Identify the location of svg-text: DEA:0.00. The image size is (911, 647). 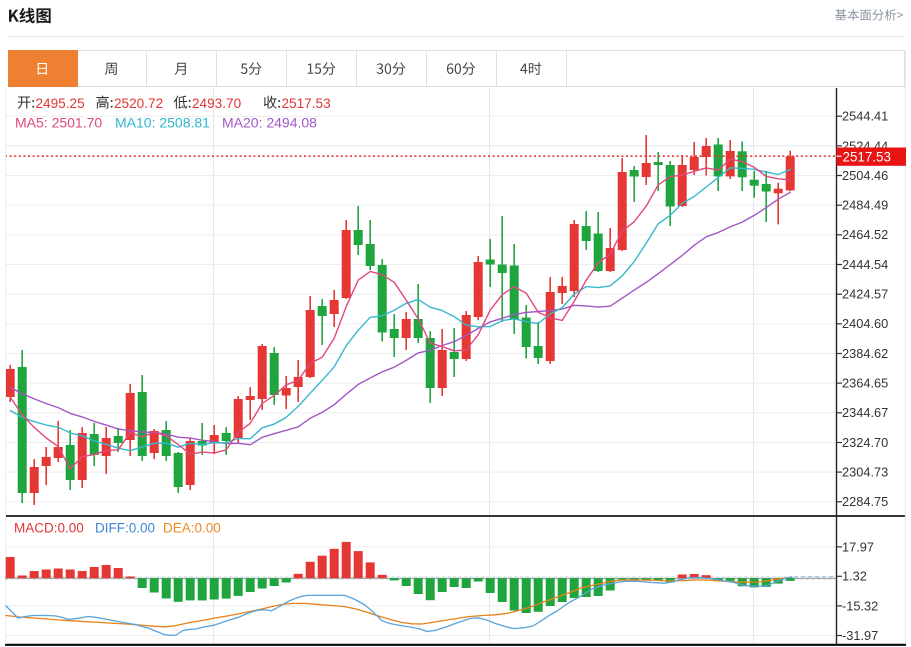
(192, 528).